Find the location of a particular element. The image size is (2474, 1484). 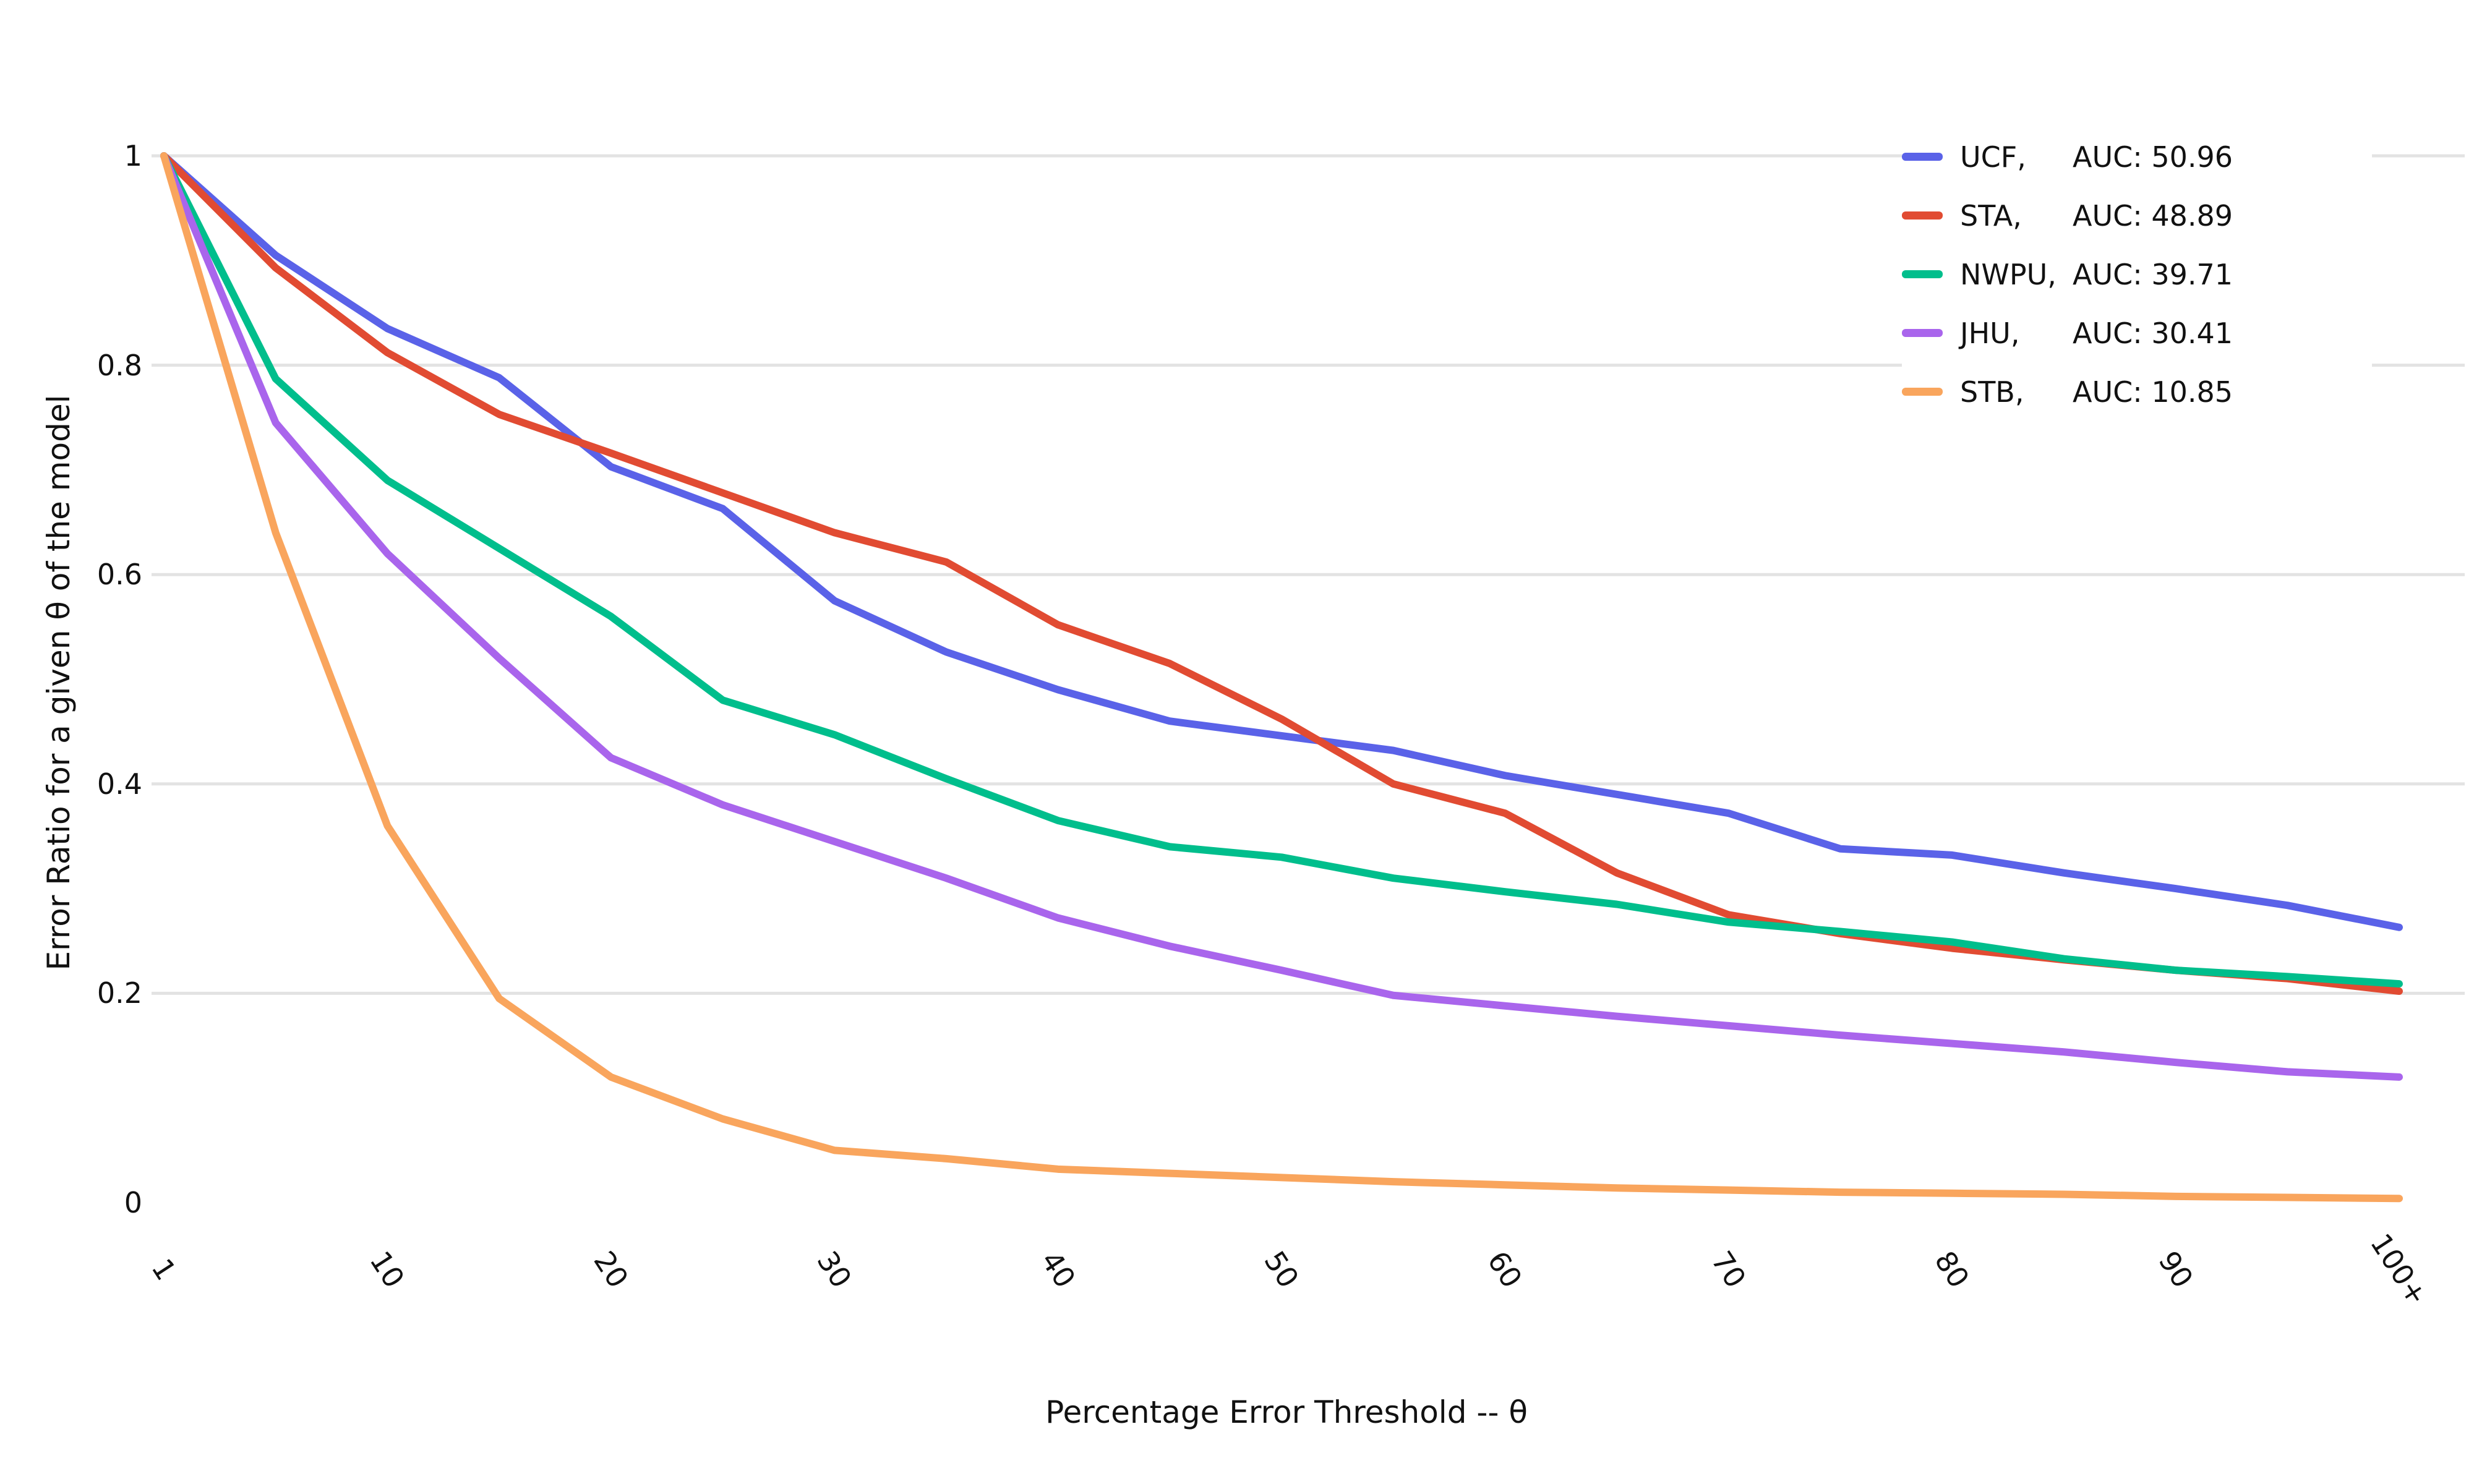

y-tick-label-0.4: 0.4 is located at coordinates (119, 784).